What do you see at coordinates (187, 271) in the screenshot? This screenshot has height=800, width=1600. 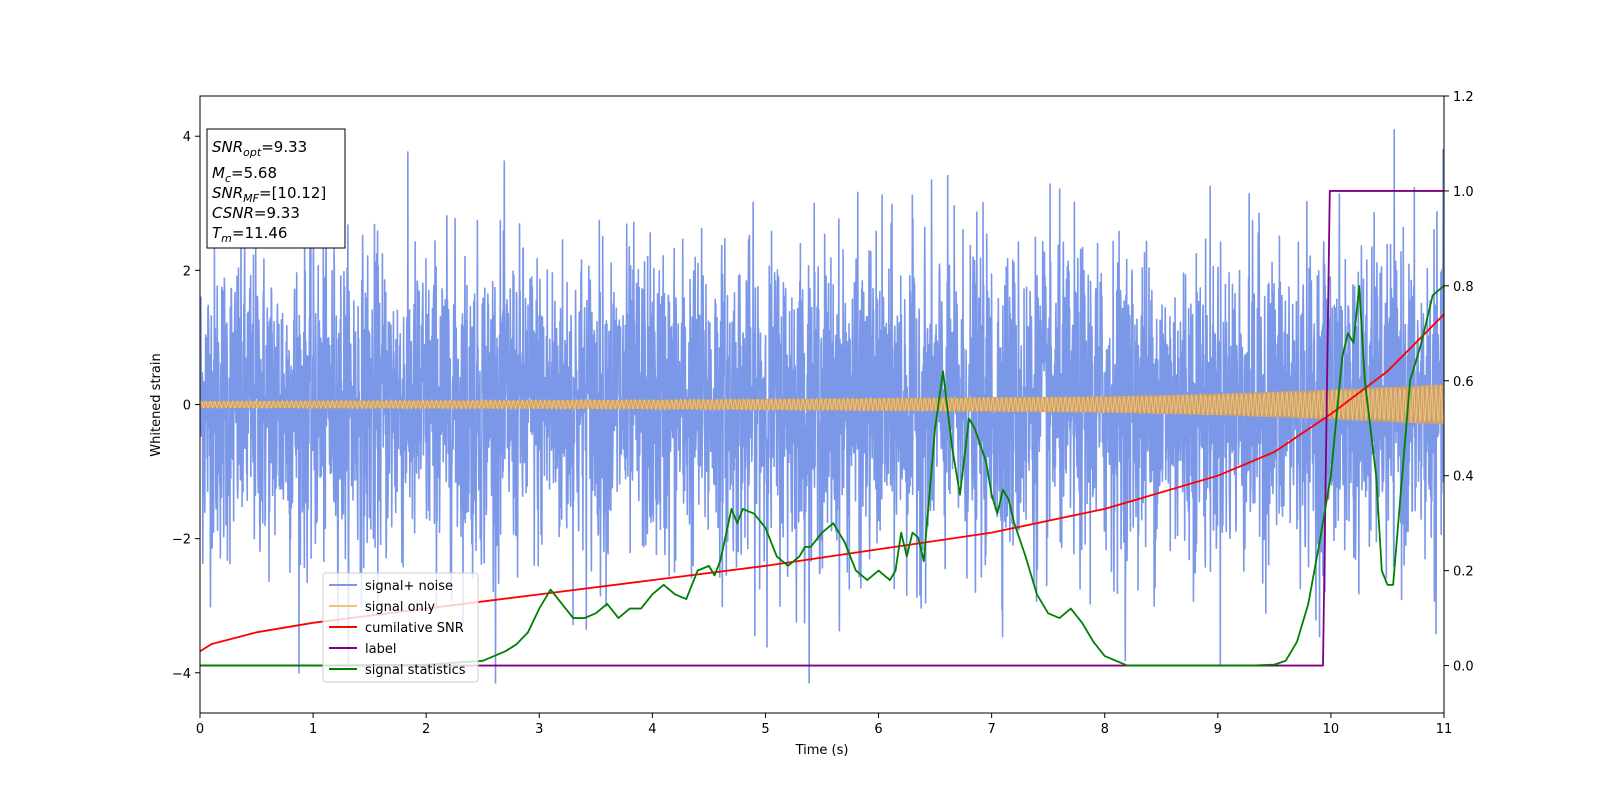 I see `y-tick-label: 2` at bounding box center [187, 271].